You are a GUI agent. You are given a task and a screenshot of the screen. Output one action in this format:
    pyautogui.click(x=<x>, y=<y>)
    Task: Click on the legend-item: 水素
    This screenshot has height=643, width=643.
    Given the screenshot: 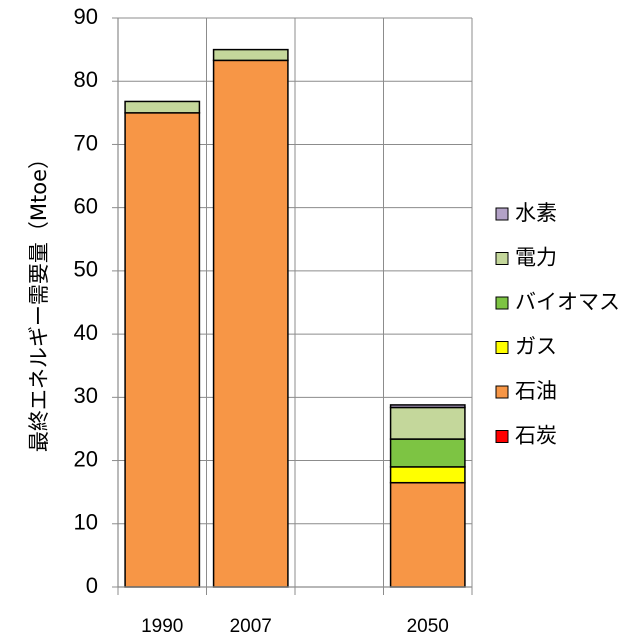 What is the action you would take?
    pyautogui.click(x=526, y=213)
    